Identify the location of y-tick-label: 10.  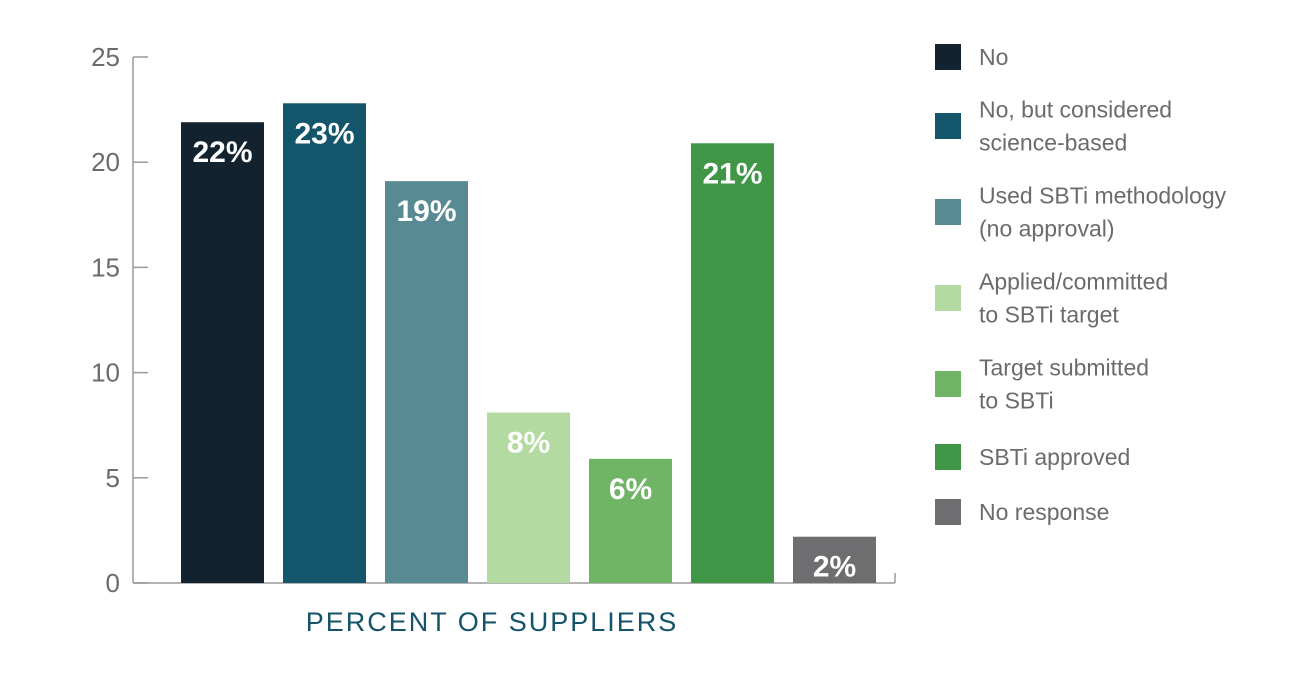
(105, 373).